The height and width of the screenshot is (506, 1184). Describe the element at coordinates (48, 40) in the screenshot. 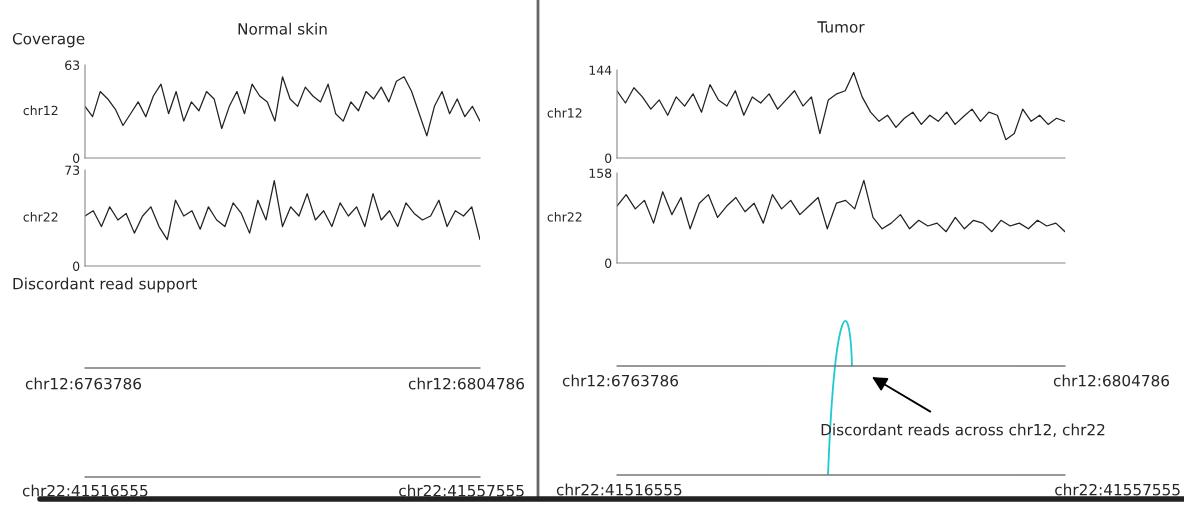

I see `text: Coverage` at that location.